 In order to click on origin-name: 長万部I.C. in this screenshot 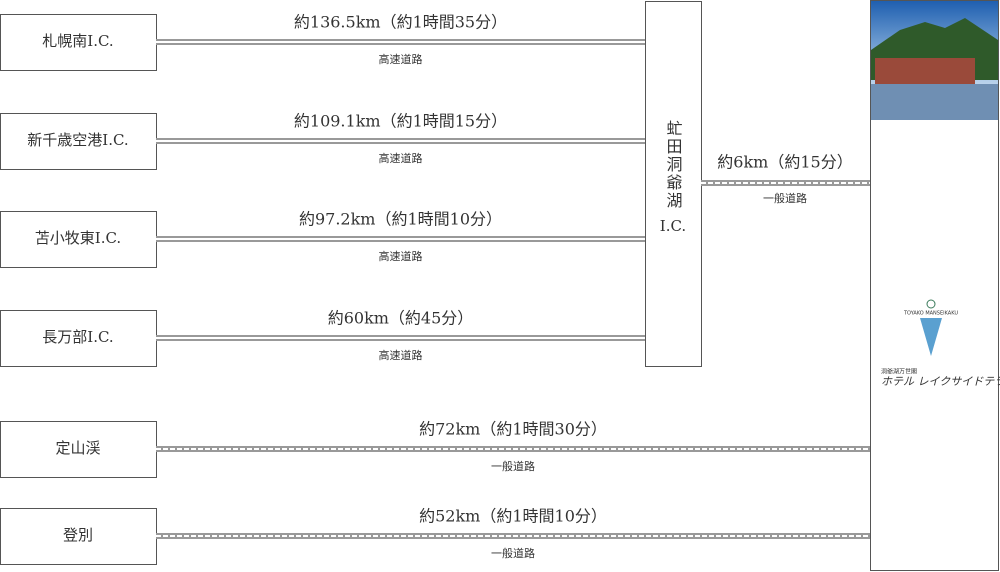, I will do `click(77, 337)`.